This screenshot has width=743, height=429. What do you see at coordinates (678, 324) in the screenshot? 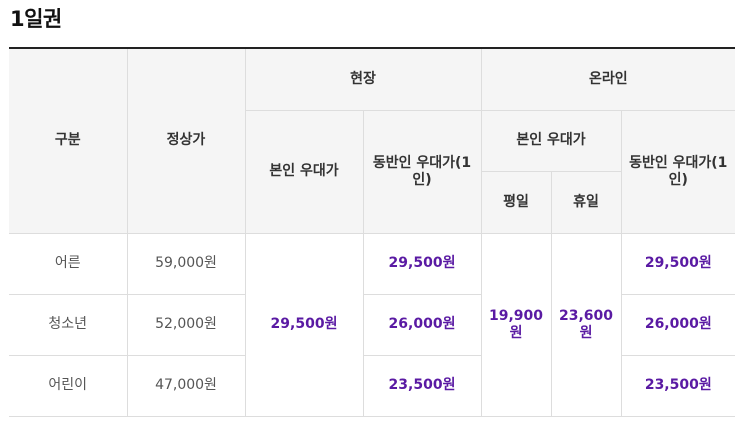
I see `row-online-companion-price: 26,000원` at bounding box center [678, 324].